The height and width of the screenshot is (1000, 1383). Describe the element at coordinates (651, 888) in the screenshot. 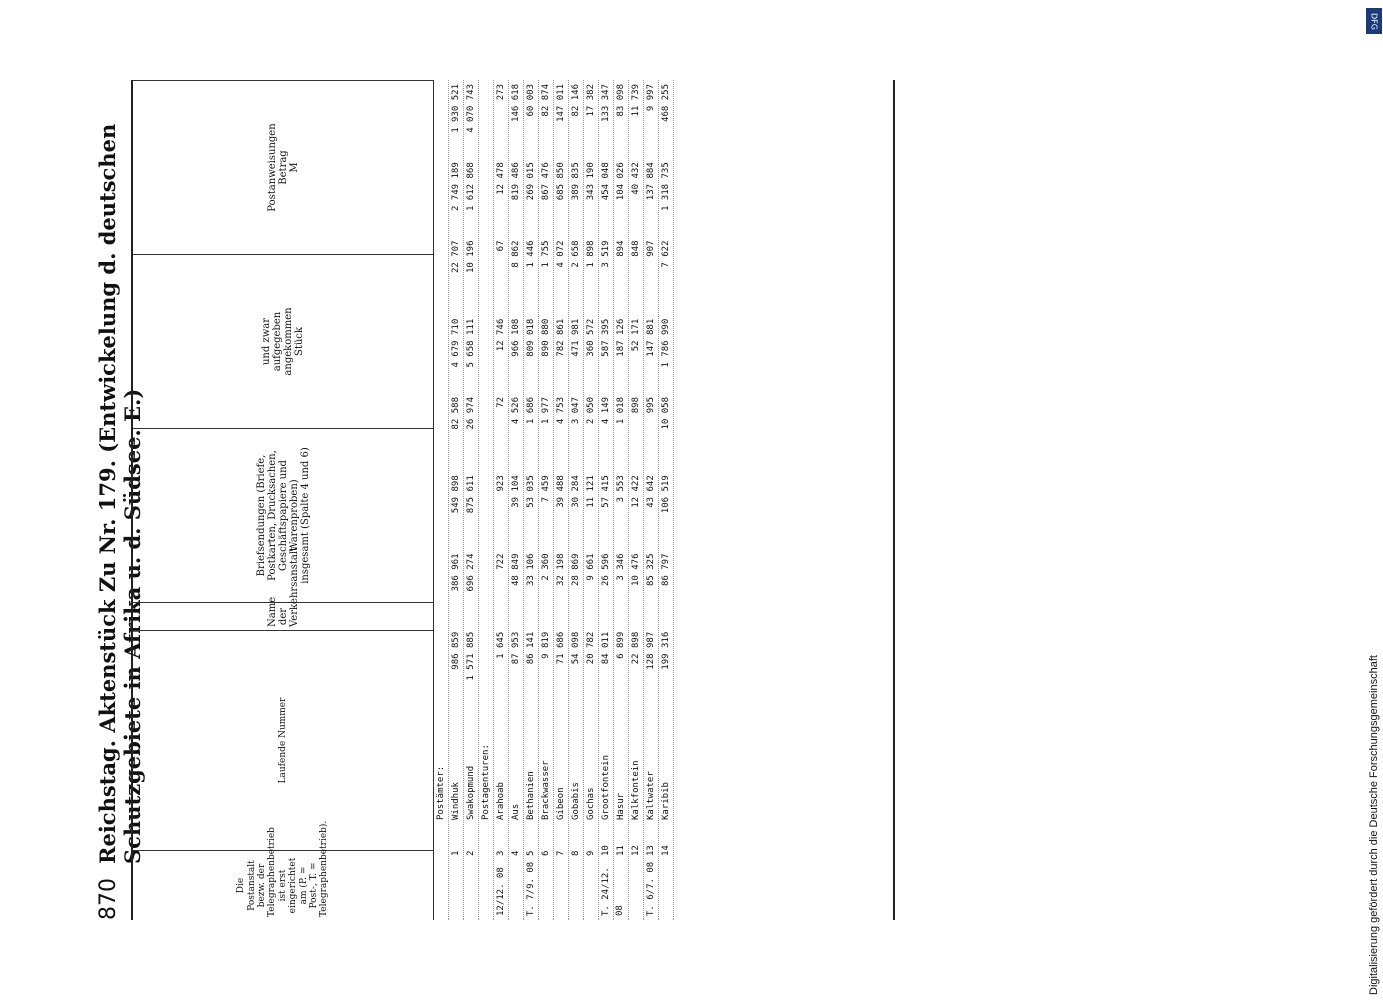

I see `row-date: T. 6/7. 08` at that location.